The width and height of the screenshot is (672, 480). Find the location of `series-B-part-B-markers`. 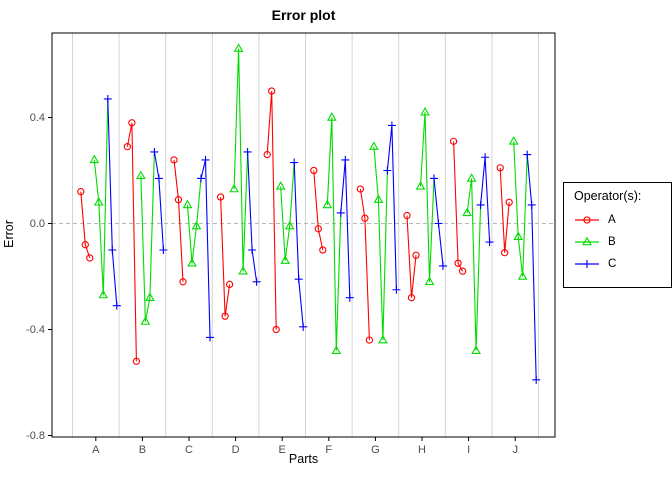

series-B-part-B-markers is located at coordinates (145, 247).